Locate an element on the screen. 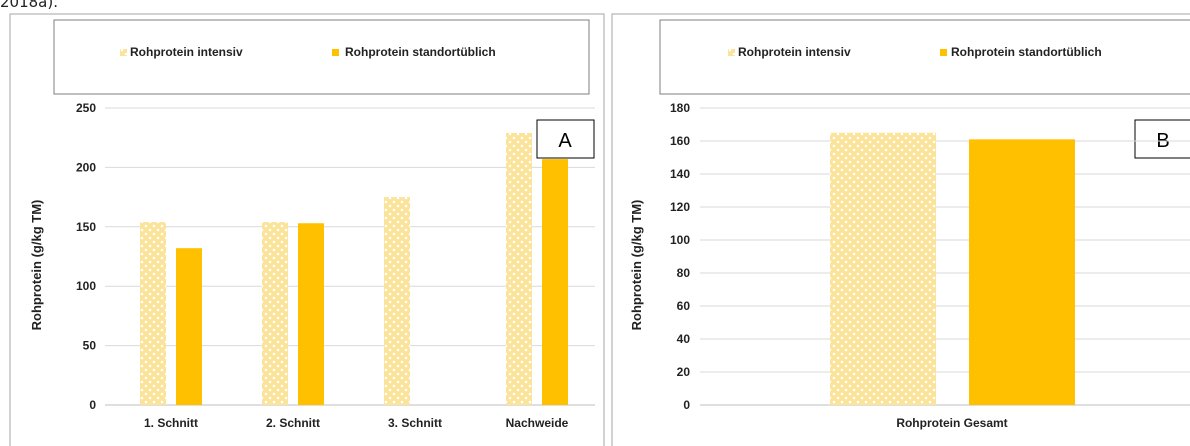  y-tick-label: 250 is located at coordinates (86, 108).